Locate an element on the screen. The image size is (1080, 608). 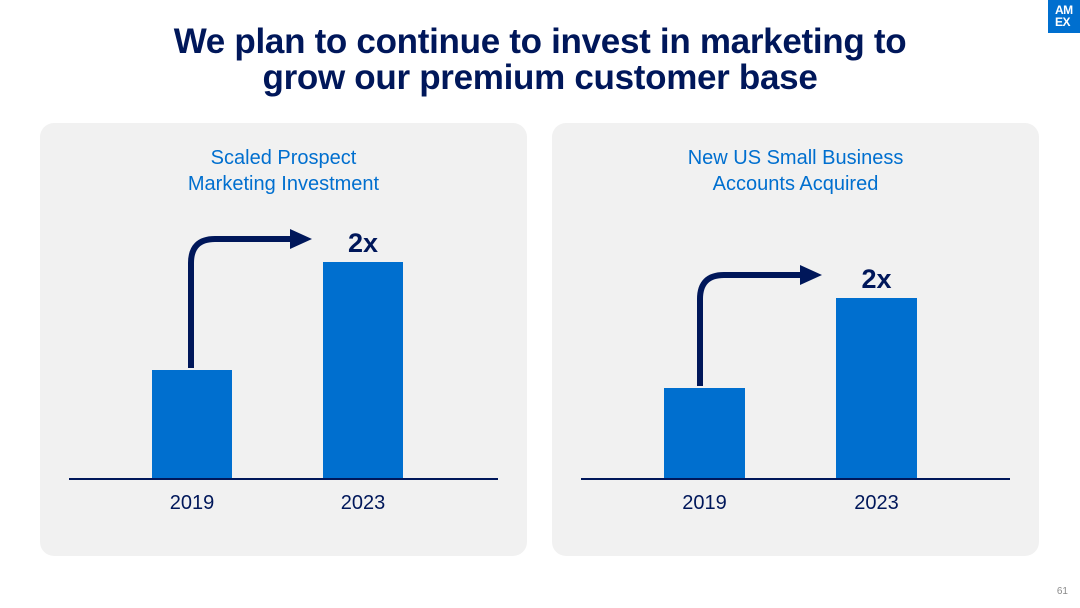
panel-title-line-2: Accounts Acquired is located at coordinates (795, 184).